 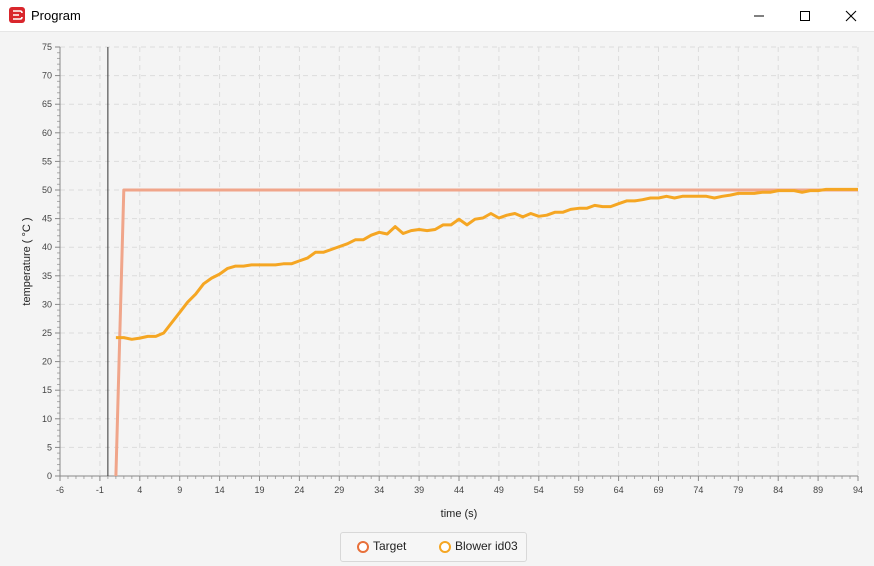 I want to click on chart-legend: Target Blower id03, so click(x=433, y=547).